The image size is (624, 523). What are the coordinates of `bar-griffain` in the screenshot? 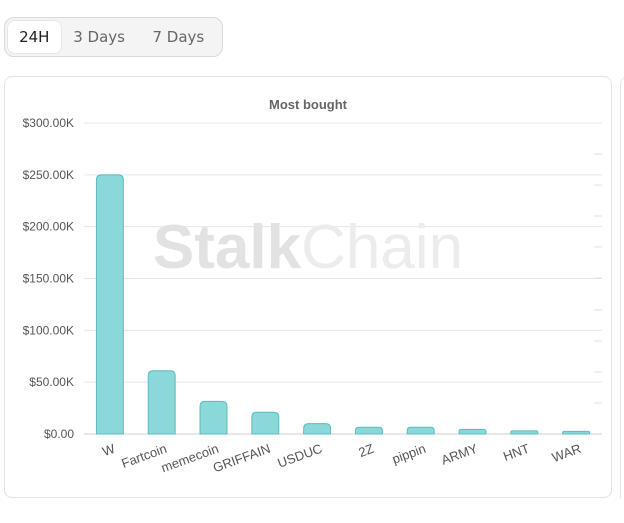 It's located at (265, 423).